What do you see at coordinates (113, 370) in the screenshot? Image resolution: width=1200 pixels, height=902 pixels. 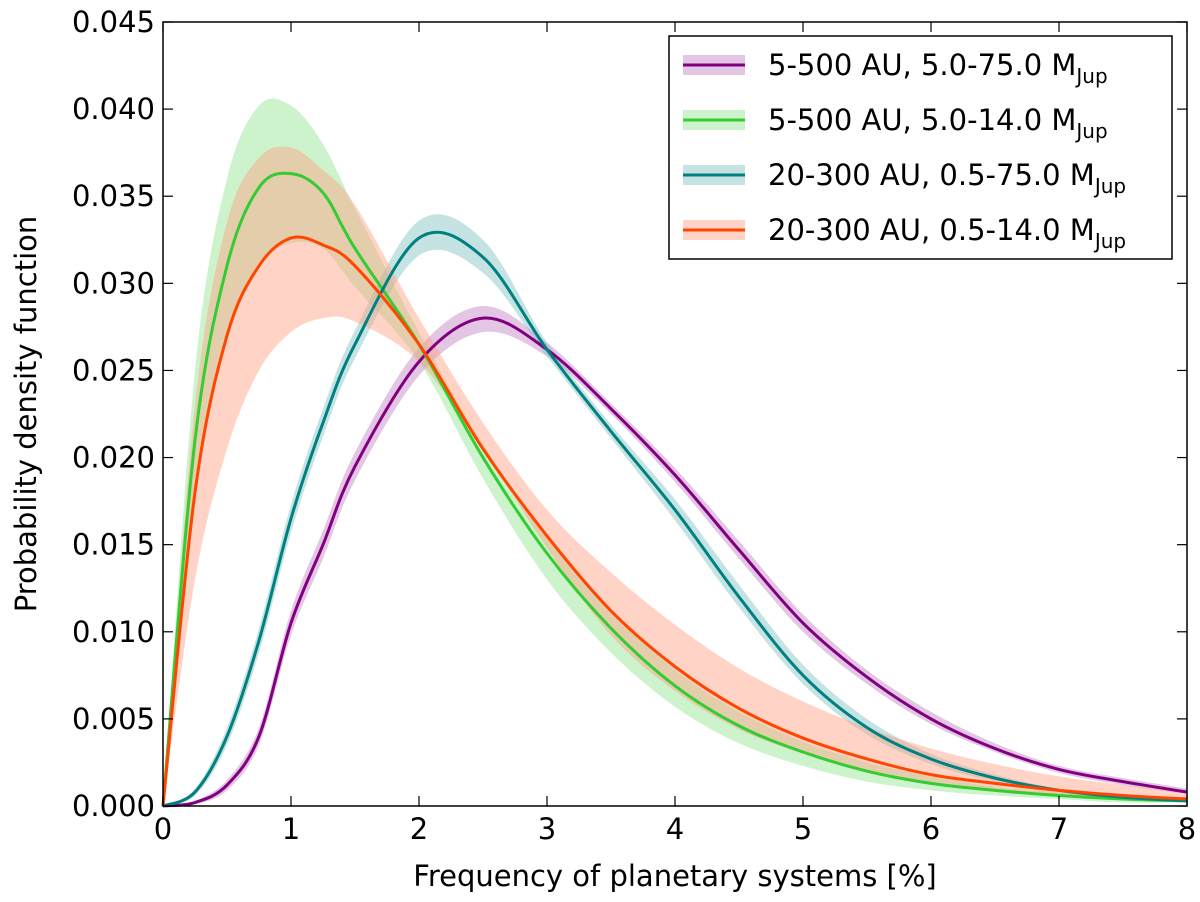 I see `y-tick-label: 0.025` at bounding box center [113, 370].